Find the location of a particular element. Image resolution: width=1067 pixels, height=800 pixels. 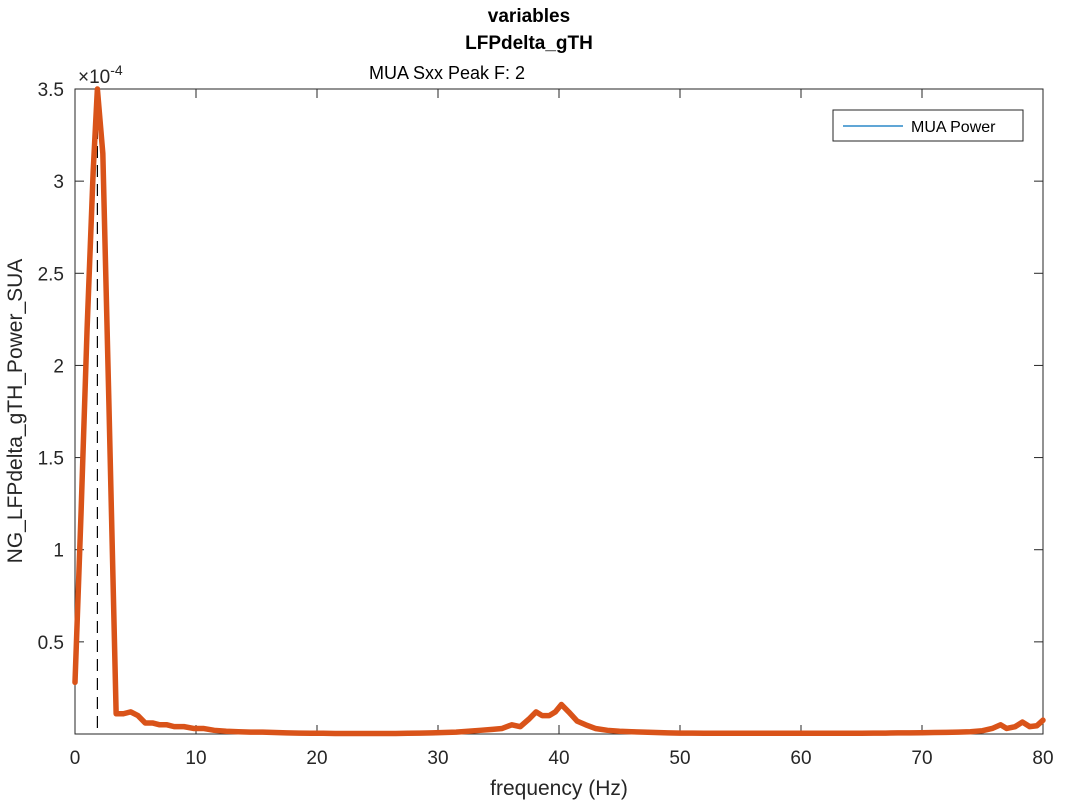

x-tick-label: 40 is located at coordinates (558, 758).